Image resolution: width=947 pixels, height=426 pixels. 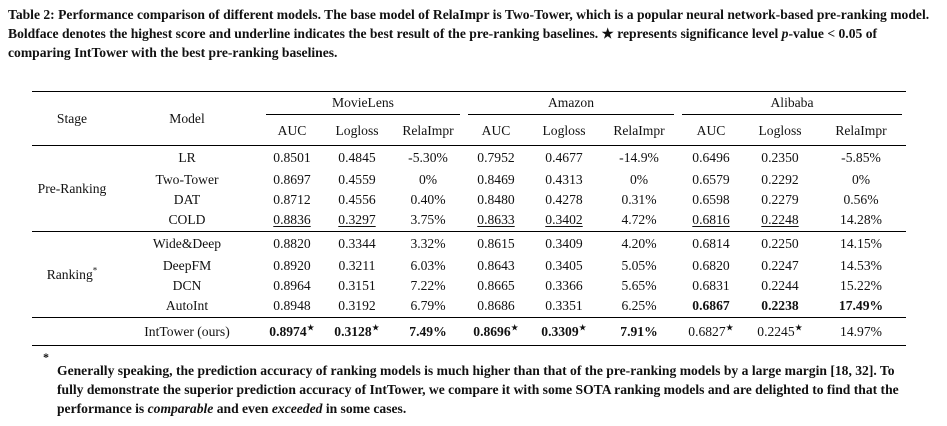 I want to click on table-cell: 0.3409, so click(x=564, y=243).